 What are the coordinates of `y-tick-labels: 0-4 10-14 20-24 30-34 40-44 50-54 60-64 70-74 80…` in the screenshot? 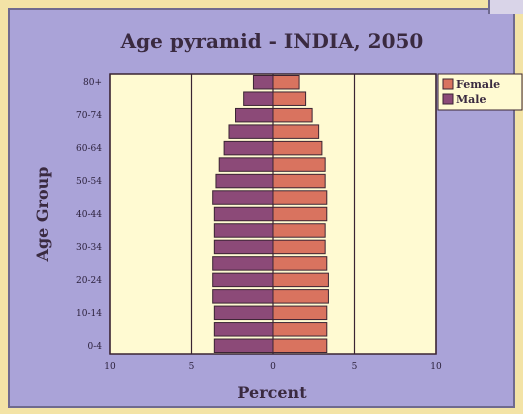 It's located at (89, 215).